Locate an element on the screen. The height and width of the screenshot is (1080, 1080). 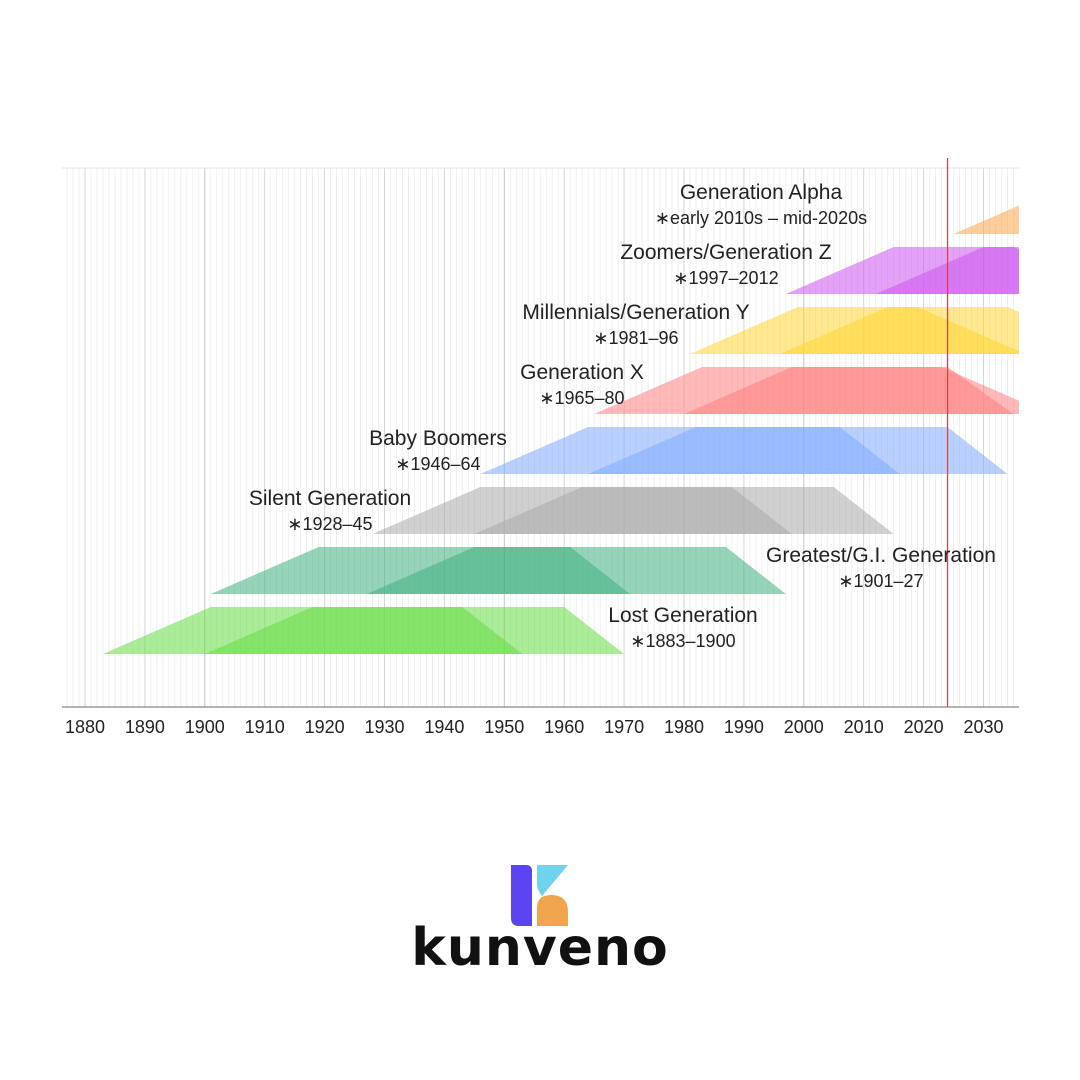
brand-wordmark: kunveno is located at coordinates (540, 948).